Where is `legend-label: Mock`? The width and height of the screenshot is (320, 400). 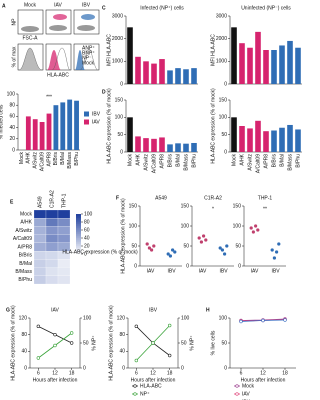
legend-label: Mock is located at coordinates (248, 386).